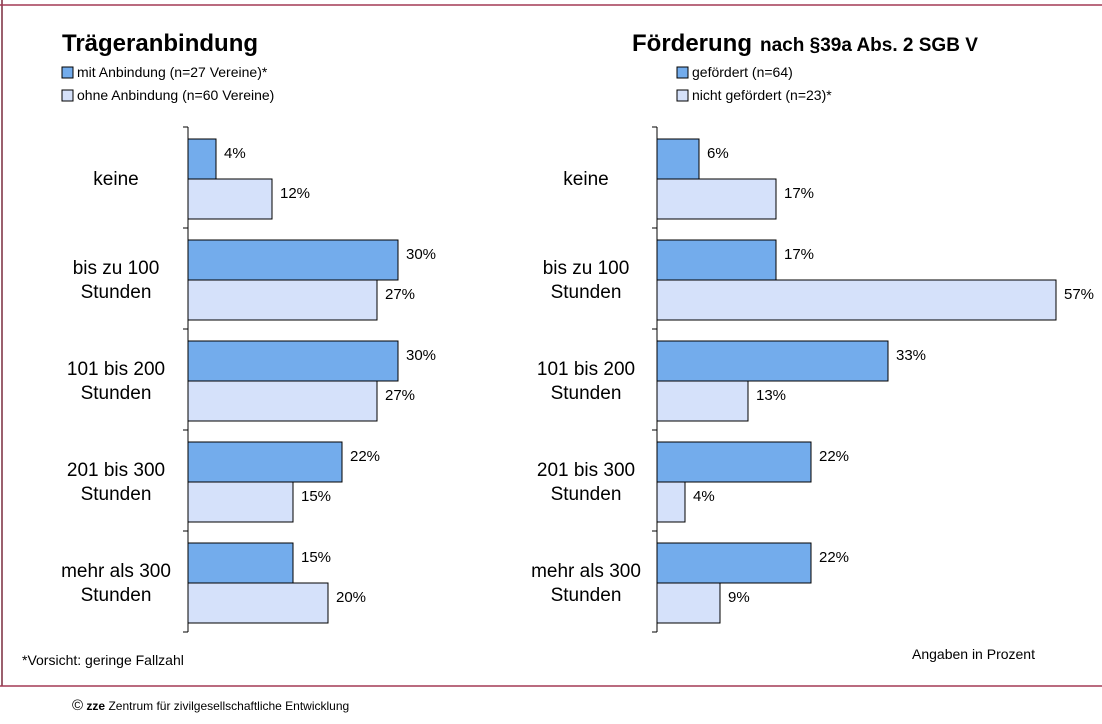  Describe the element at coordinates (739, 597) in the screenshot. I see `value-label: 9%` at that location.